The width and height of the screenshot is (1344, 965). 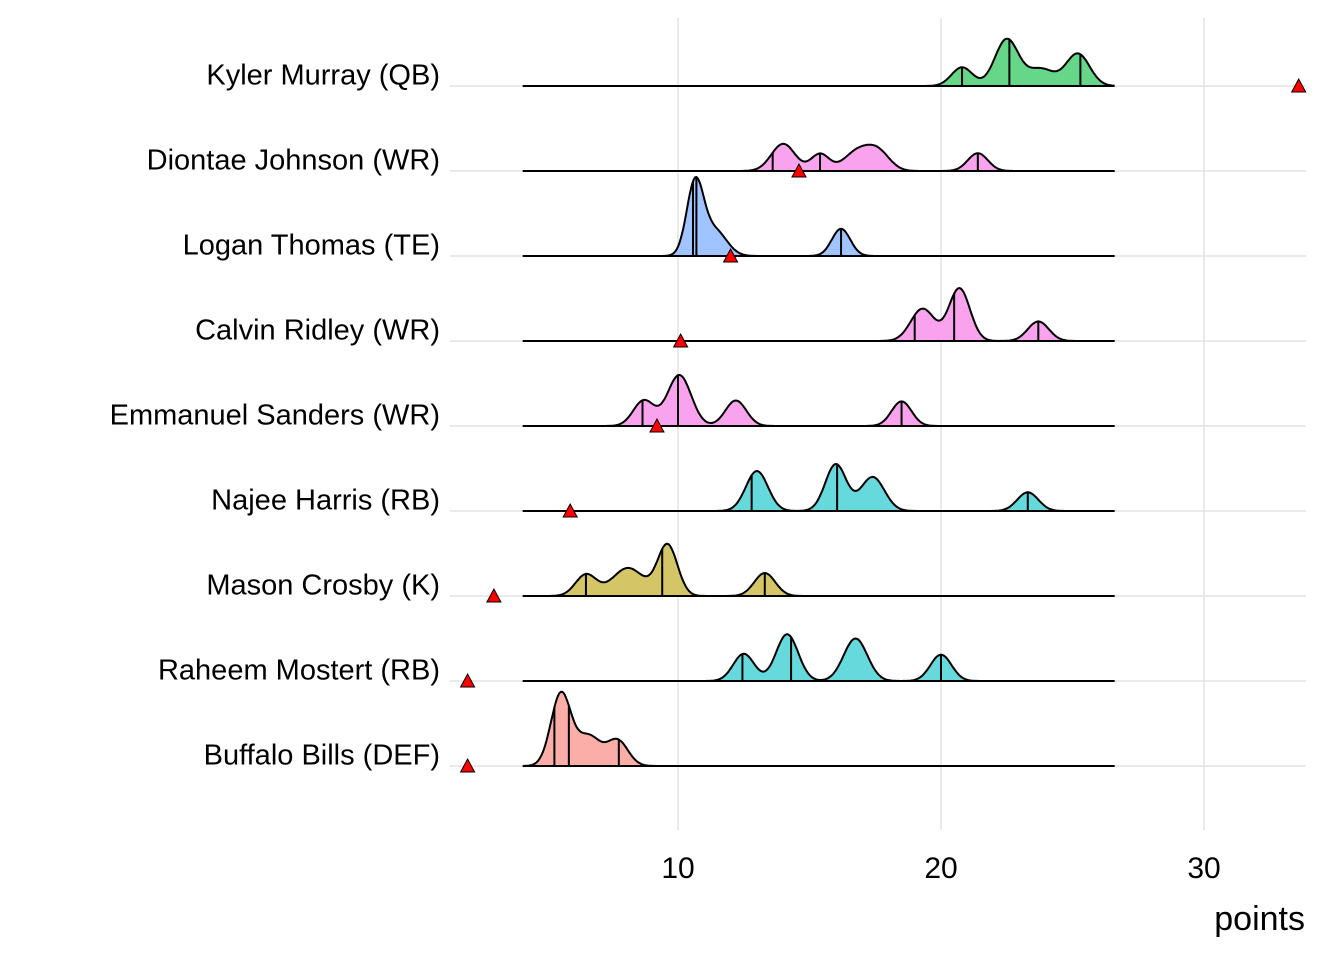 What do you see at coordinates (1259, 919) in the screenshot?
I see `x-axis-title: points` at bounding box center [1259, 919].